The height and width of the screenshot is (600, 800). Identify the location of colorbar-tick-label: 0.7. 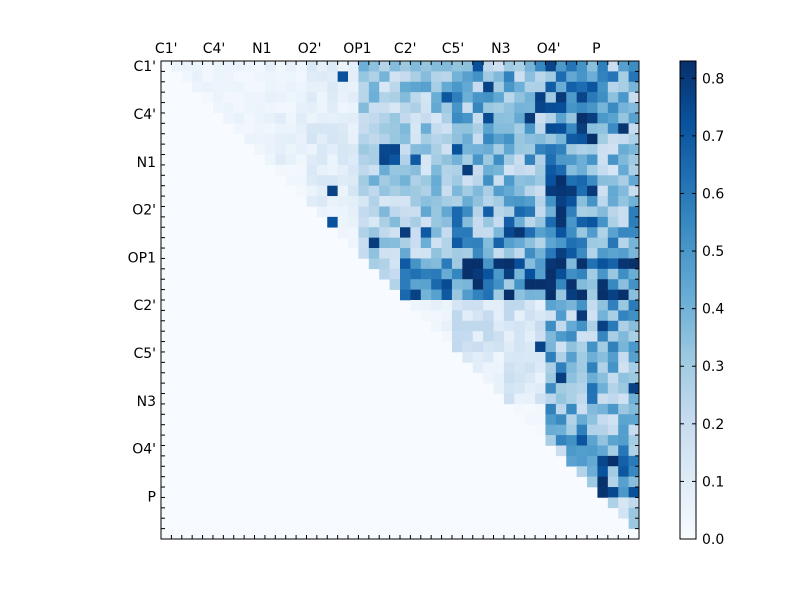
(713, 137).